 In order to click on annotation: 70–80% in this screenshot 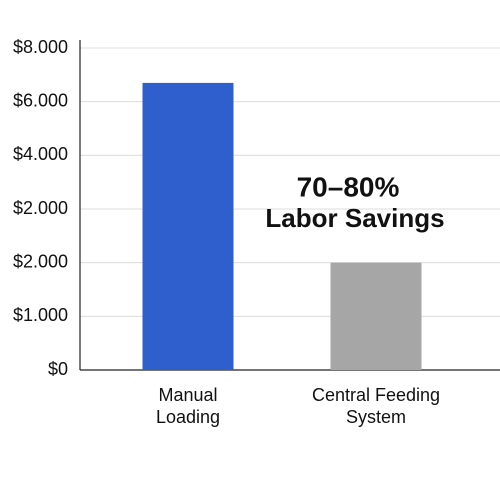, I will do `click(348, 186)`.